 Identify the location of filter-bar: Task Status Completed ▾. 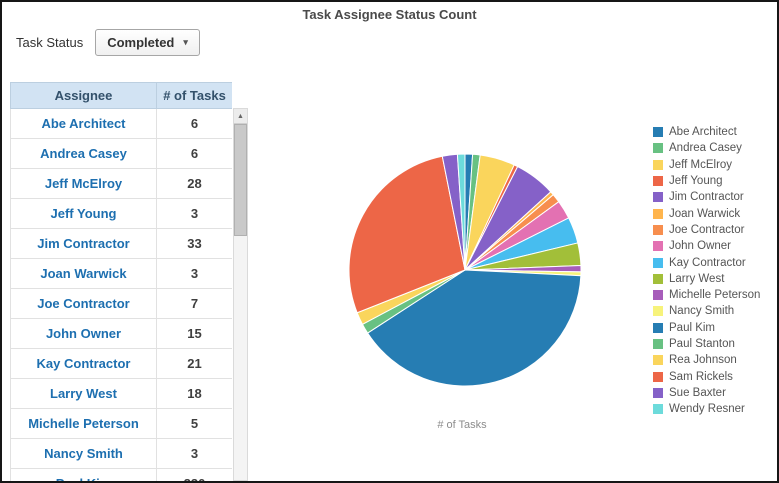
(108, 42).